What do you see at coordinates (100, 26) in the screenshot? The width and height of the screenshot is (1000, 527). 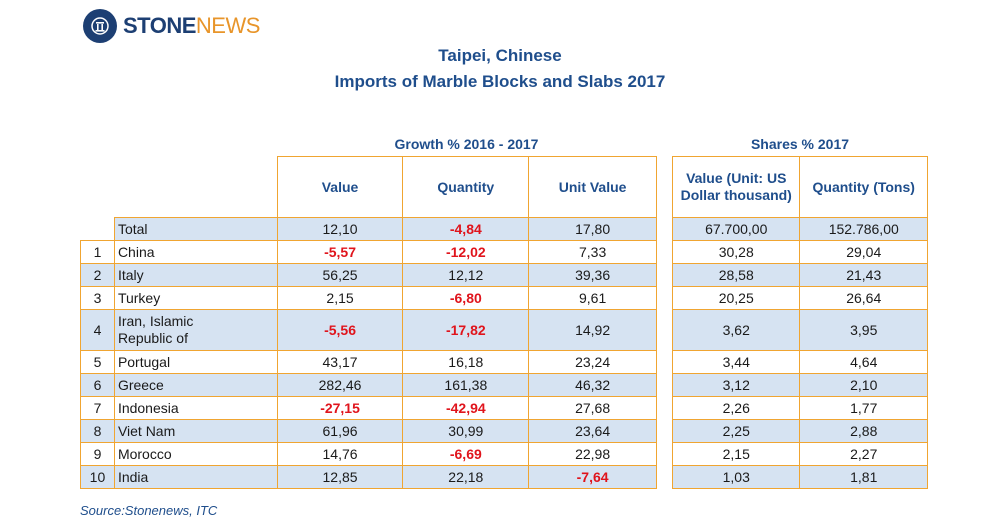 I see `column-icon` at bounding box center [100, 26].